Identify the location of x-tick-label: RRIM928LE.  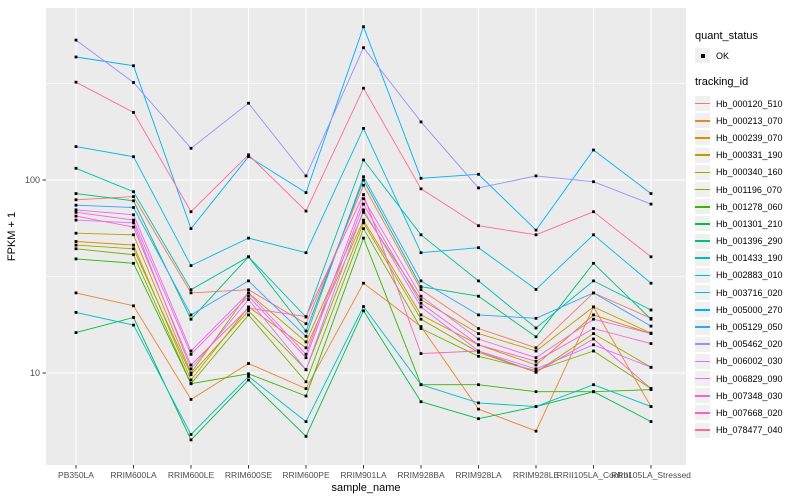
(536, 475).